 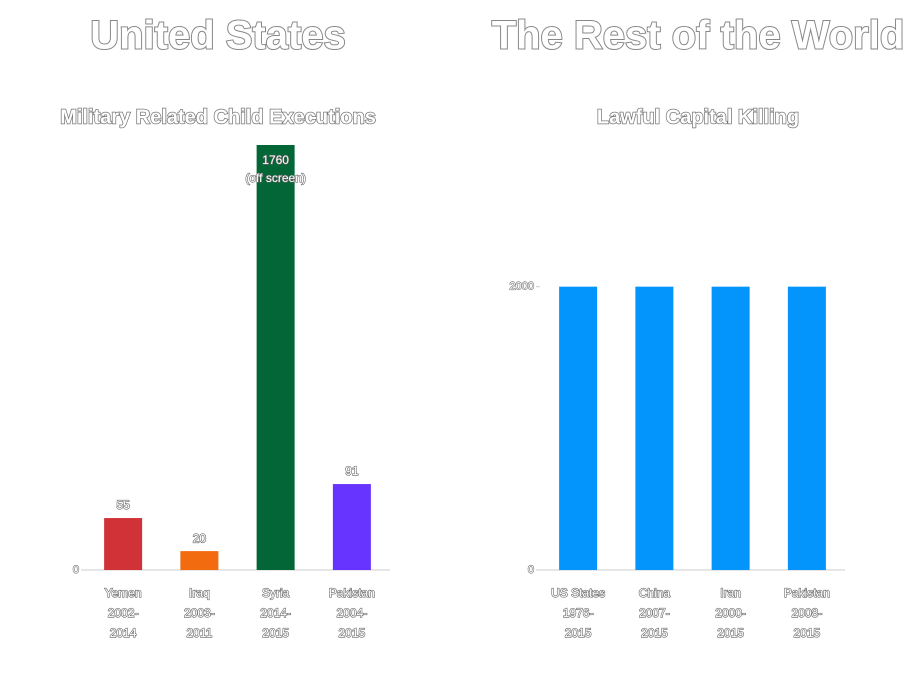 I want to click on x-tick-label: Iran, so click(x=730, y=593).